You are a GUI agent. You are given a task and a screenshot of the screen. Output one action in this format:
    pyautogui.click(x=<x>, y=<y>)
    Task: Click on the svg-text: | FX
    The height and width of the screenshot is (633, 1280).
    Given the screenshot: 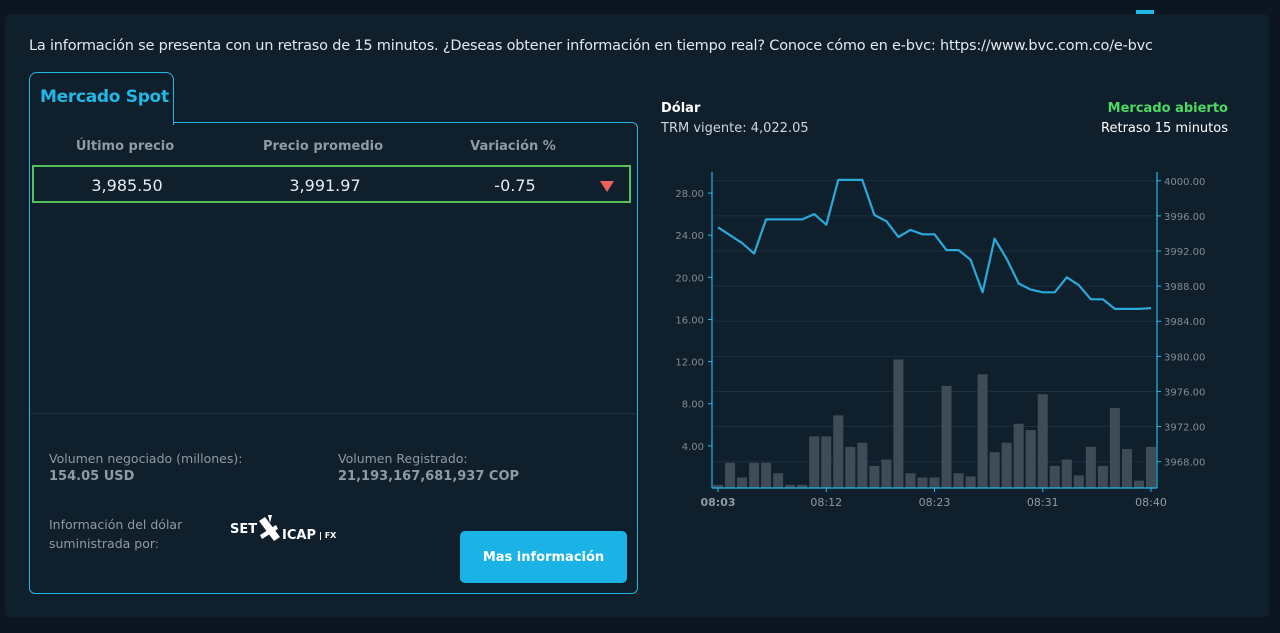 What is the action you would take?
    pyautogui.click(x=328, y=535)
    